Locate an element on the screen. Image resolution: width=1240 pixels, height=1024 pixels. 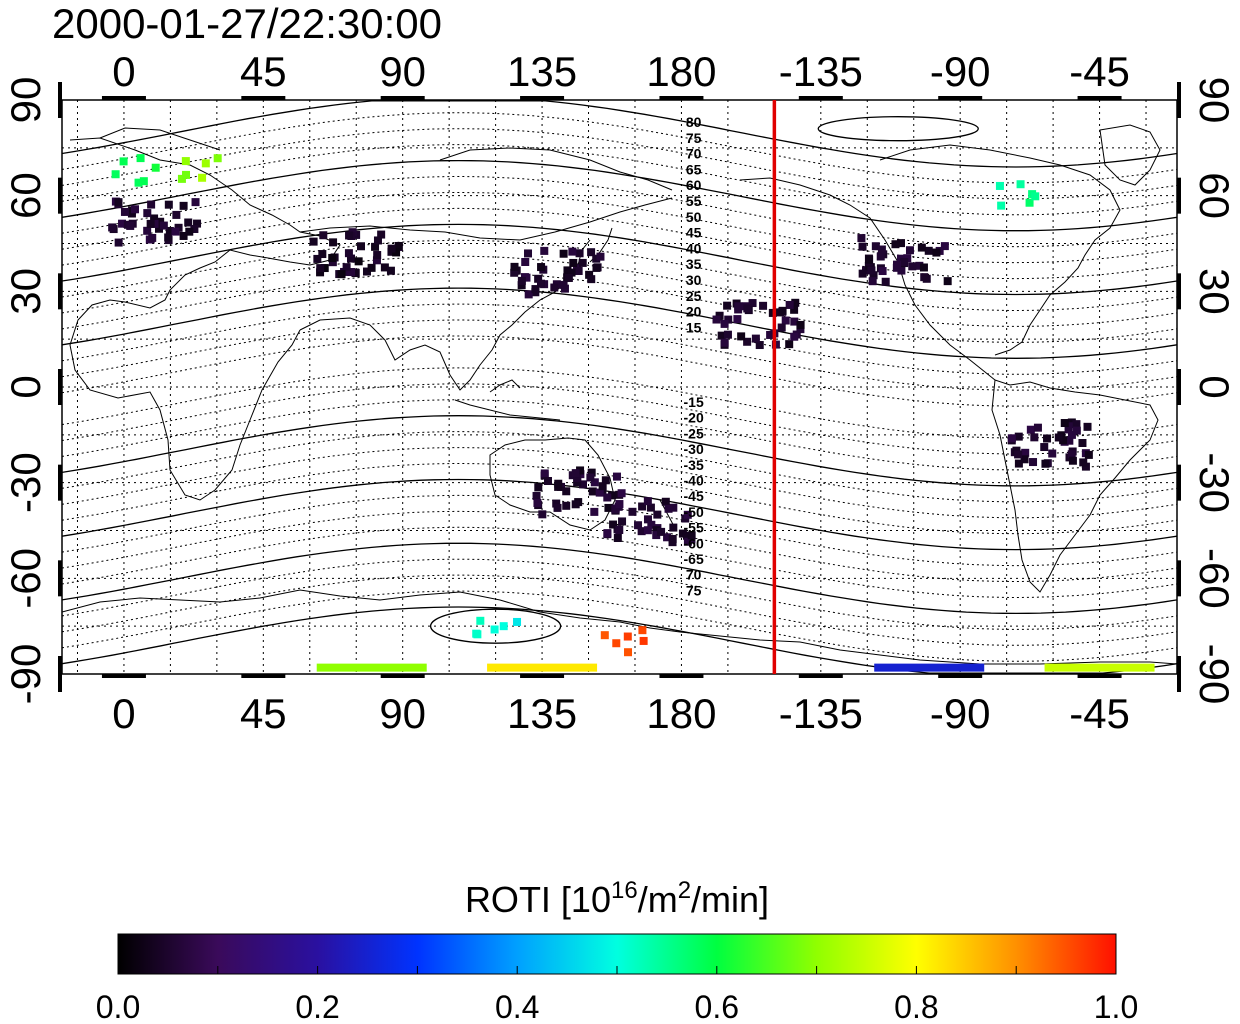
maglat-label: 35 is located at coordinates (694, 264).